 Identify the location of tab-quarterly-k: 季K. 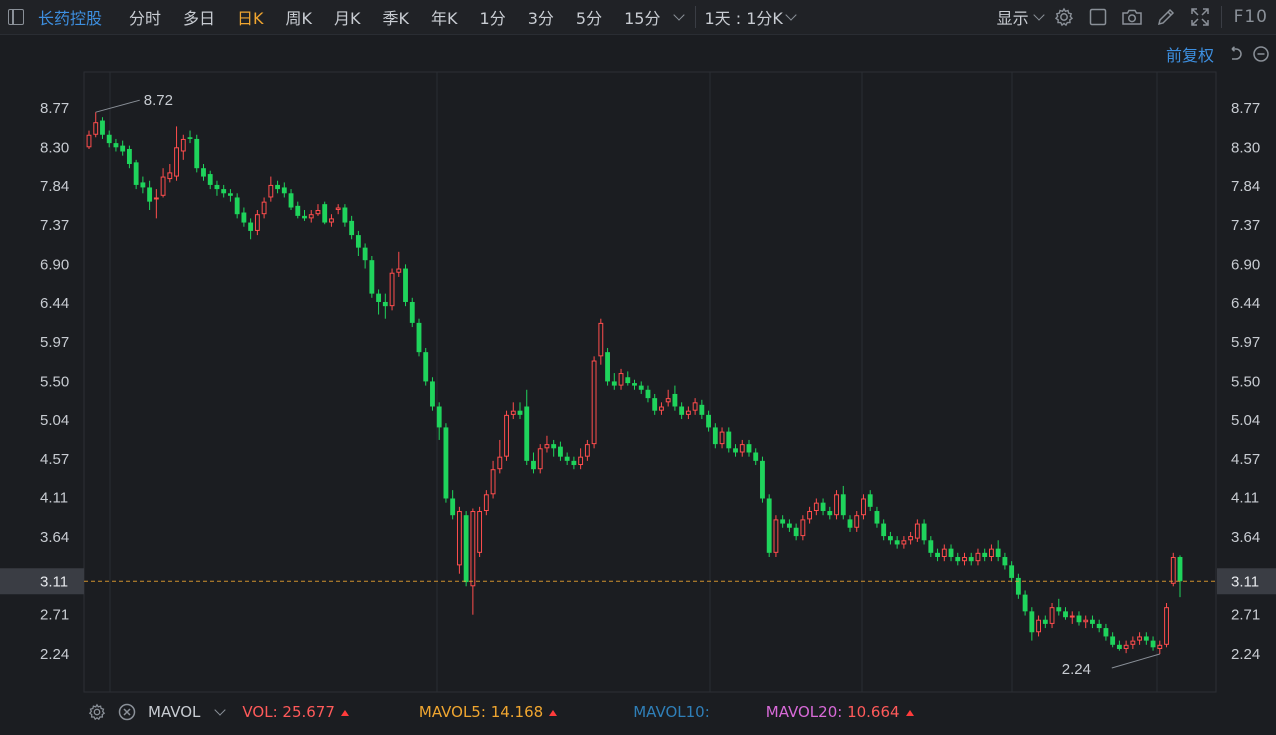
(396, 18).